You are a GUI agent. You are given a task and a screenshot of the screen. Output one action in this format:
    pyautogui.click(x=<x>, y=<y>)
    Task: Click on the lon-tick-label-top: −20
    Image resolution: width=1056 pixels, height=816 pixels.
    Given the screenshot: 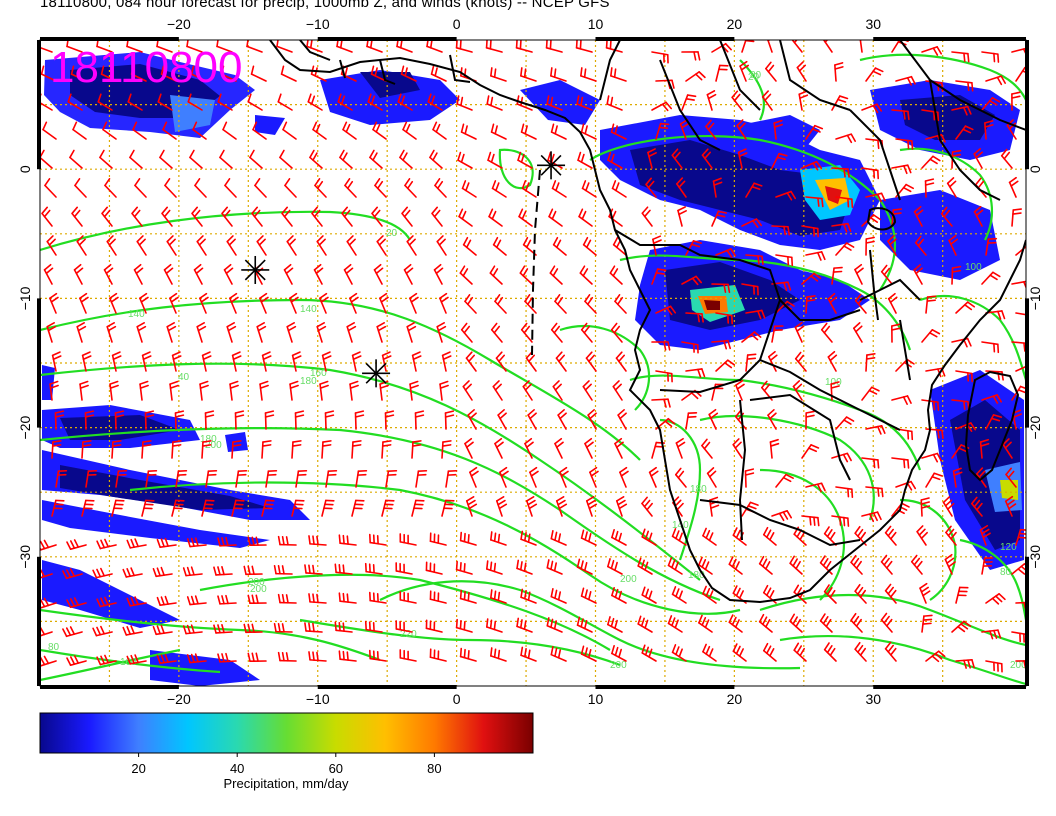 What is the action you would take?
    pyautogui.click(x=179, y=24)
    